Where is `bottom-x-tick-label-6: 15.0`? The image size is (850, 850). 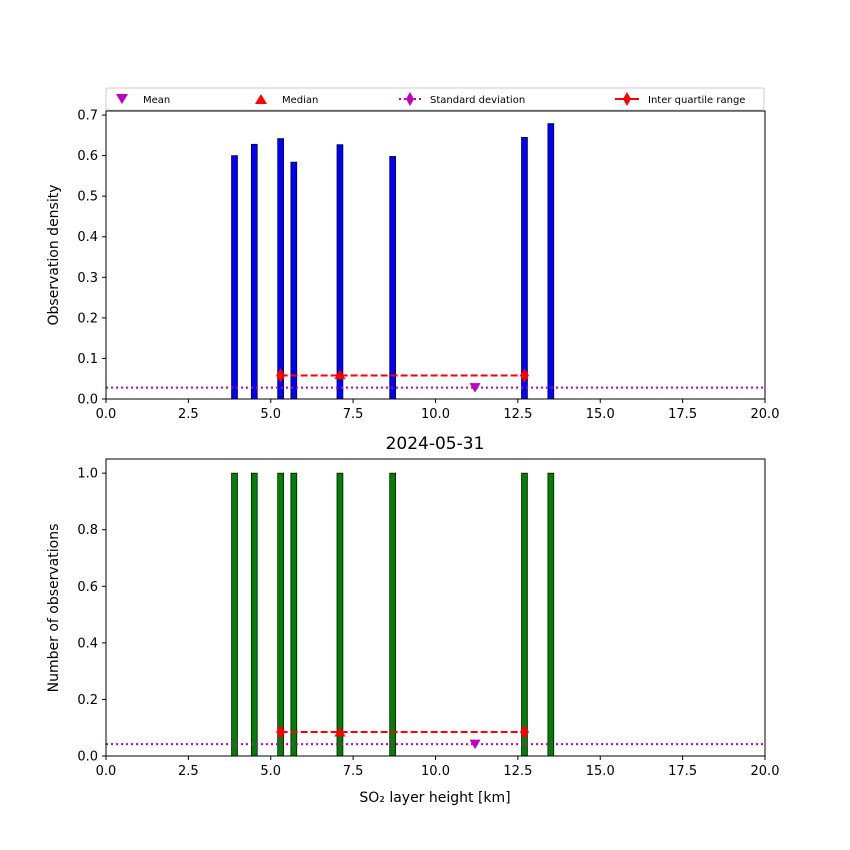 bottom-x-tick-label-6: 15.0 is located at coordinates (600, 771).